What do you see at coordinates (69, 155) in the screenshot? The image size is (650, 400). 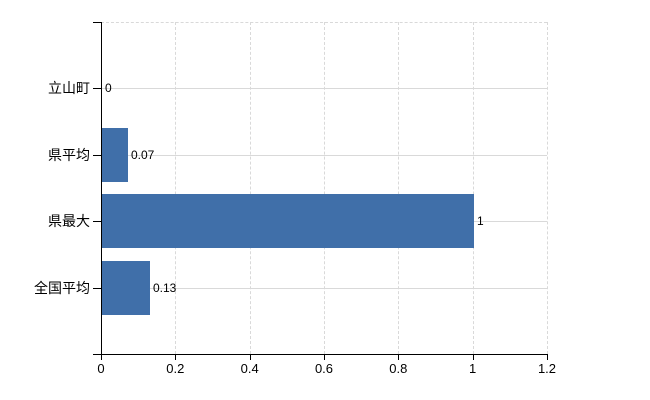 I see `category-label: 県平均` at bounding box center [69, 155].